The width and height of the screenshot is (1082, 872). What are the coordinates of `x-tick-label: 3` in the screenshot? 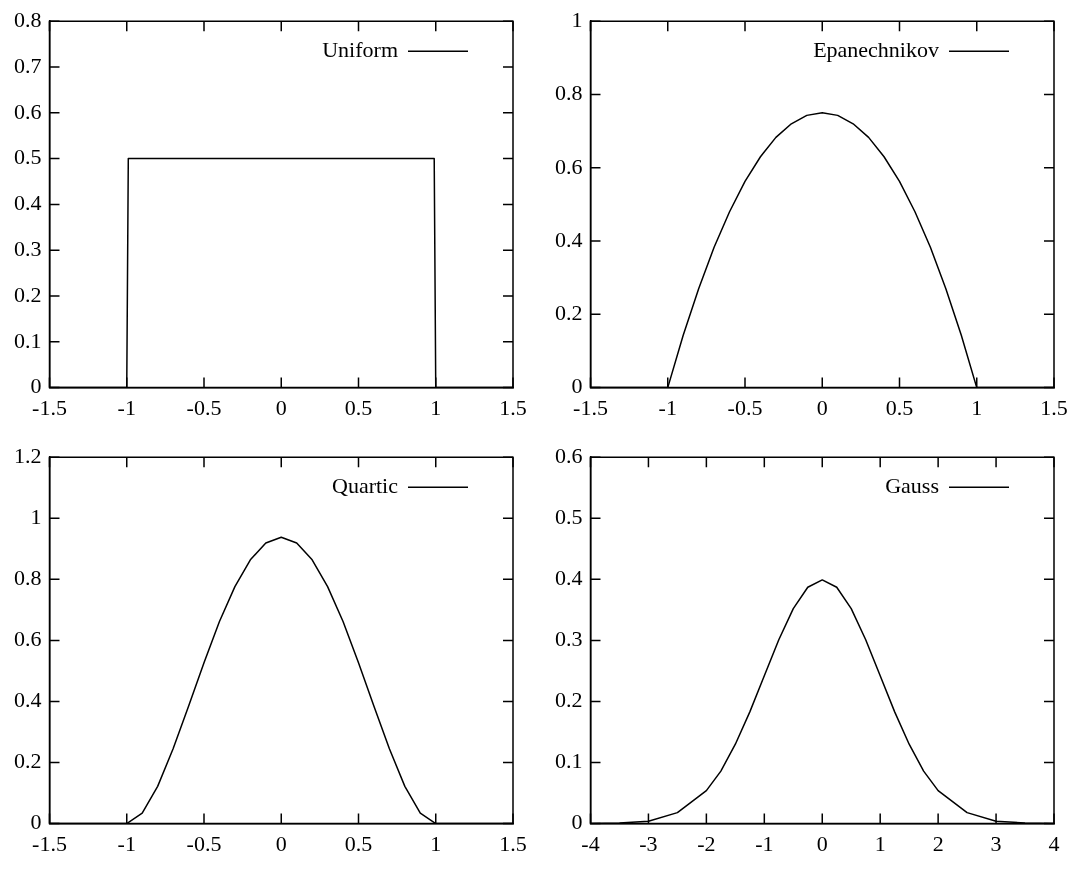 It's located at (996, 843).